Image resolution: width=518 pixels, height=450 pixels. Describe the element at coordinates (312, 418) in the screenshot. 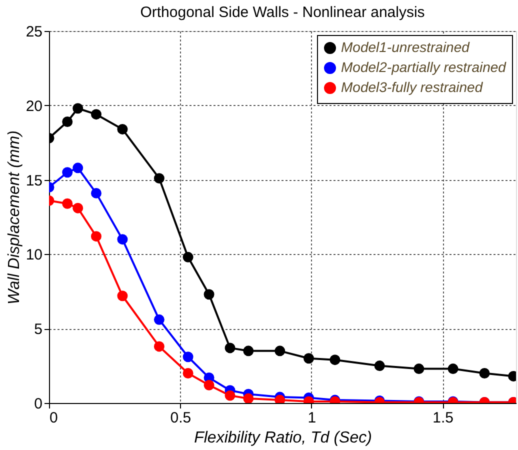

I see `x-tick-label: 1` at that location.